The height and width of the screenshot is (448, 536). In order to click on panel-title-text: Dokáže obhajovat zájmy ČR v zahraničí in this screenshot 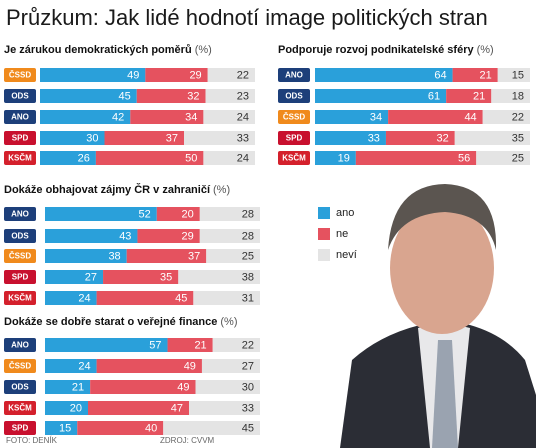, I will do `click(107, 189)`.